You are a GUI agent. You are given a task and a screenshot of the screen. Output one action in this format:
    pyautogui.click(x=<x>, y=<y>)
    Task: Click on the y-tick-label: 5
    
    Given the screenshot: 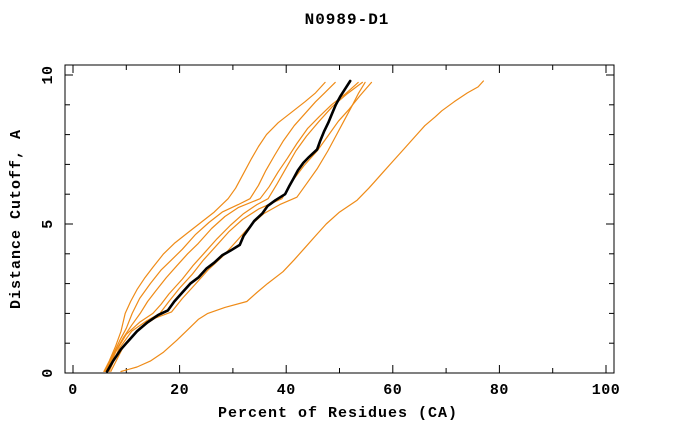 What is the action you would take?
    pyautogui.click(x=48, y=224)
    